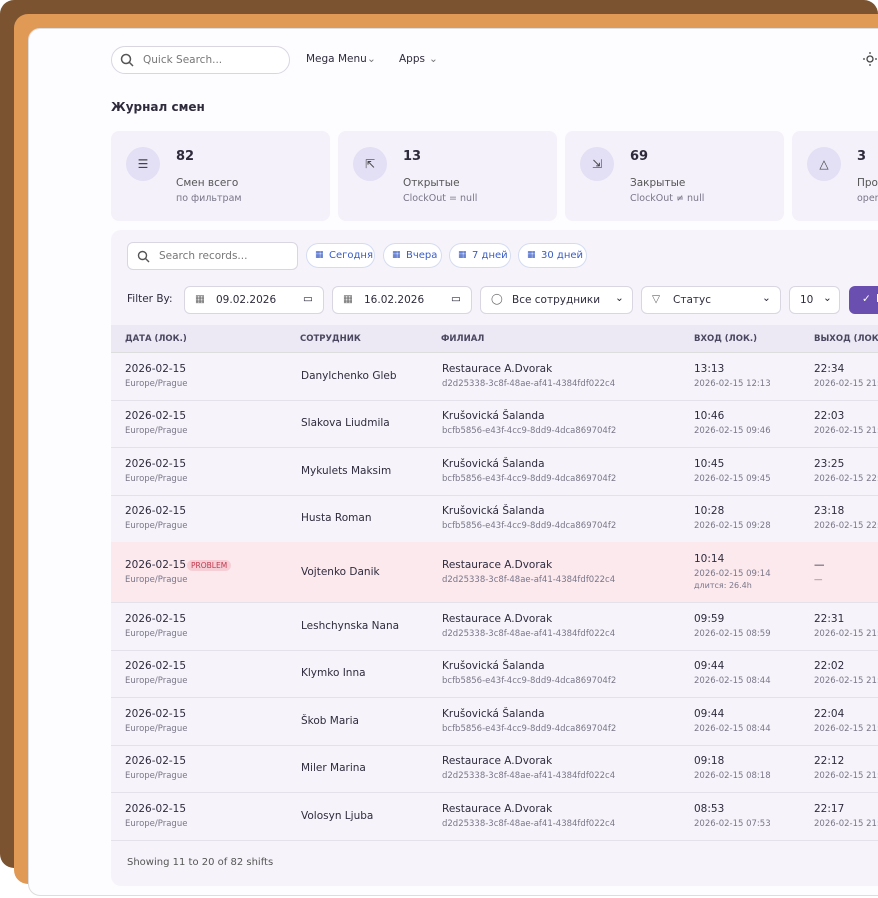 This screenshot has height=898, width=878. What do you see at coordinates (829, 713) in the screenshot?
I see `clock-out: 22:04` at bounding box center [829, 713].